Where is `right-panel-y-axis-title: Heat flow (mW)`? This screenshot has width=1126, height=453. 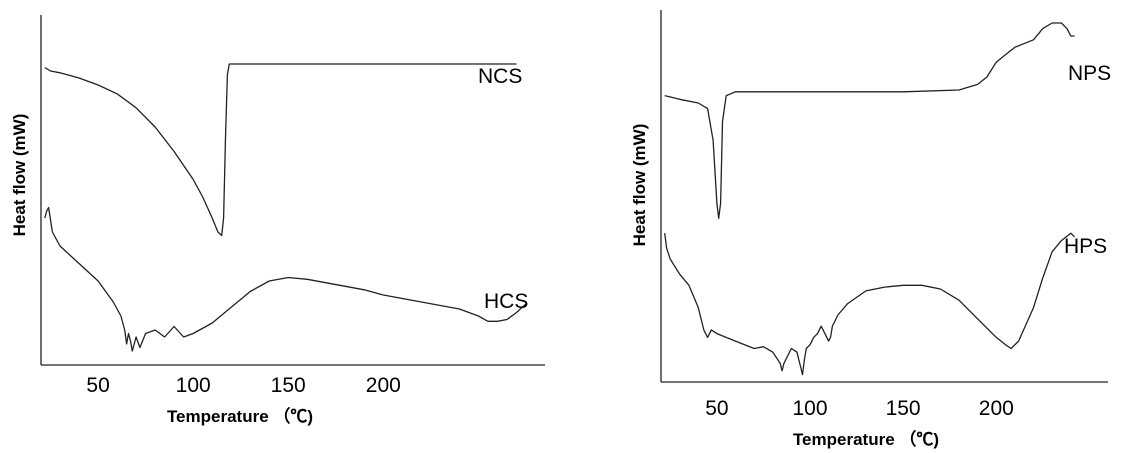 right-panel-y-axis-title: Heat flow (mW) is located at coordinates (639, 185).